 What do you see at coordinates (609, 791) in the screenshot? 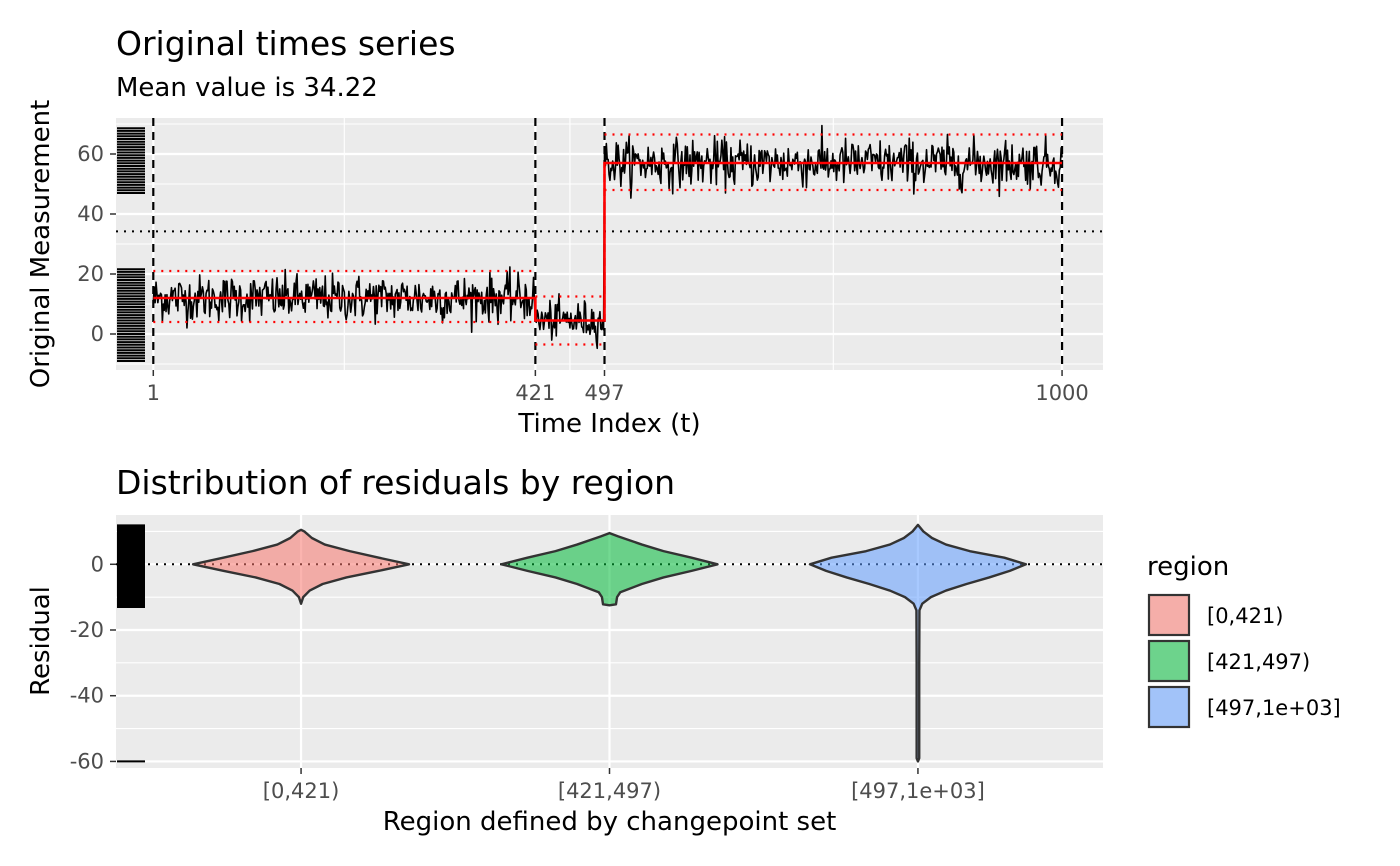
I see `panel2-x-tick-label: [421,497)` at bounding box center [609, 791].